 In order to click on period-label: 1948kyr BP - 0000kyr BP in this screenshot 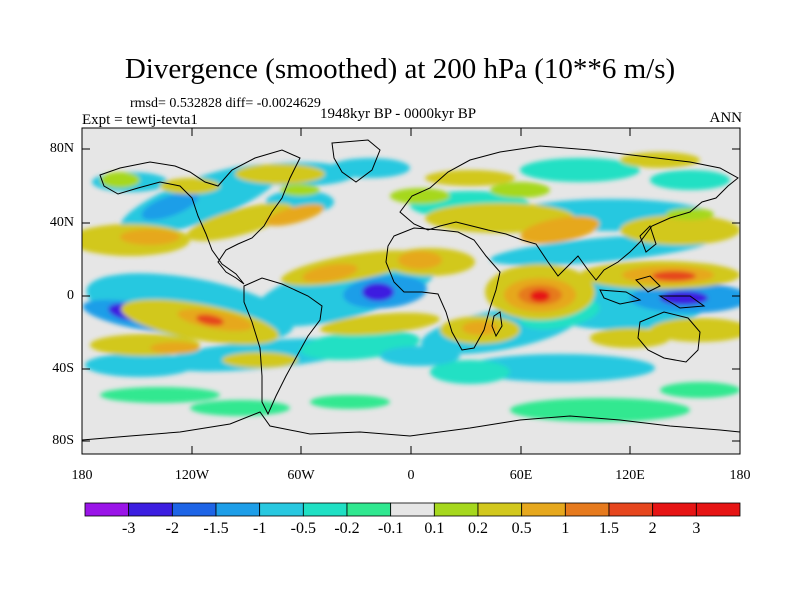, I will do `click(398, 114)`.